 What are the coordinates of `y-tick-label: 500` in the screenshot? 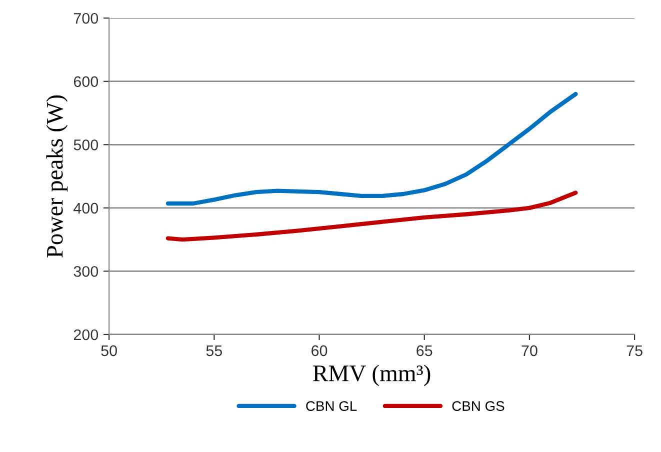 It's located at (86, 145).